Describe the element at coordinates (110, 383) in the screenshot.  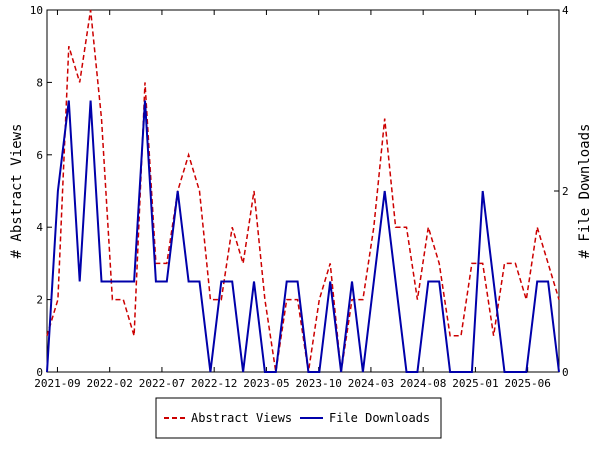
I see `x-tick-label: 2022-02` at that location.